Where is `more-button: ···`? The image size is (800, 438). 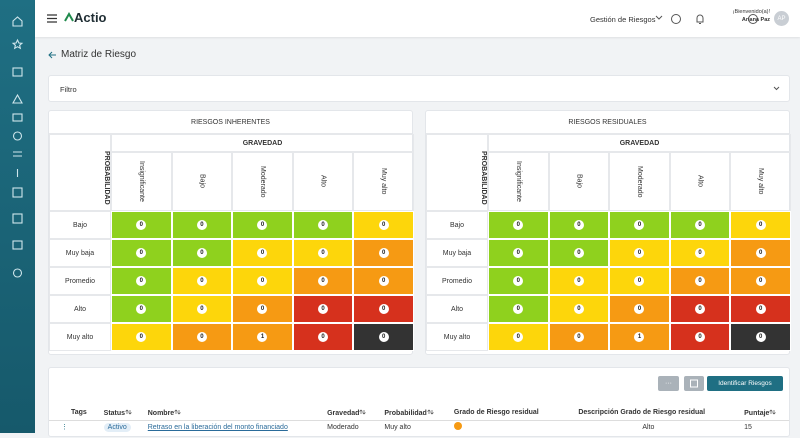 more-button: ··· is located at coordinates (668, 383).